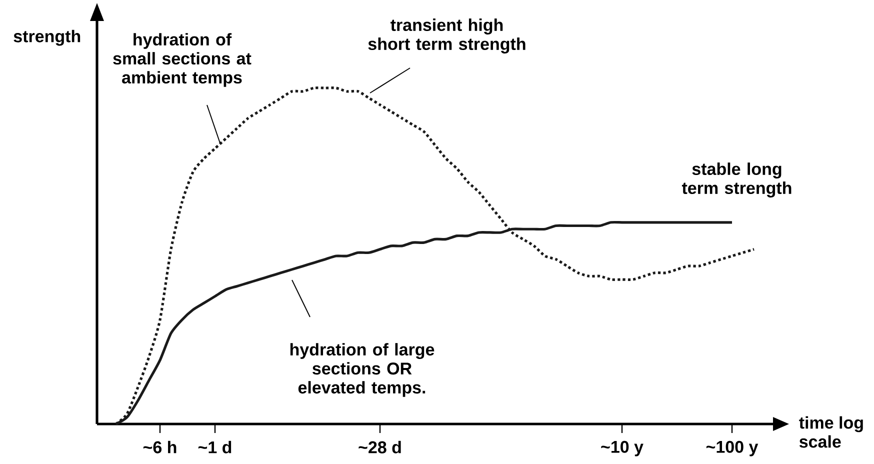 Image resolution: width=874 pixels, height=464 pixels. Describe the element at coordinates (182, 60) in the screenshot. I see `text: hydration of small sections at ambient temps` at that location.